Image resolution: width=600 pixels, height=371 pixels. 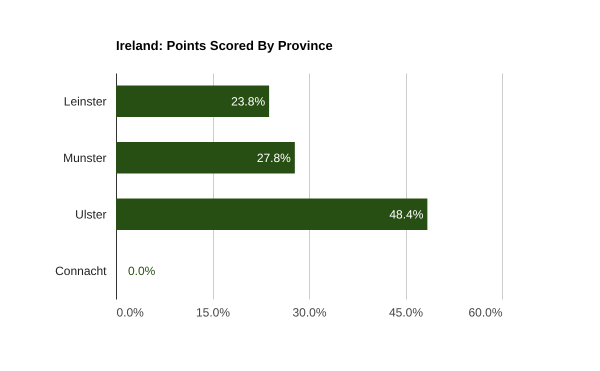 I want to click on y-tick-label: Ulster, so click(x=90, y=214).